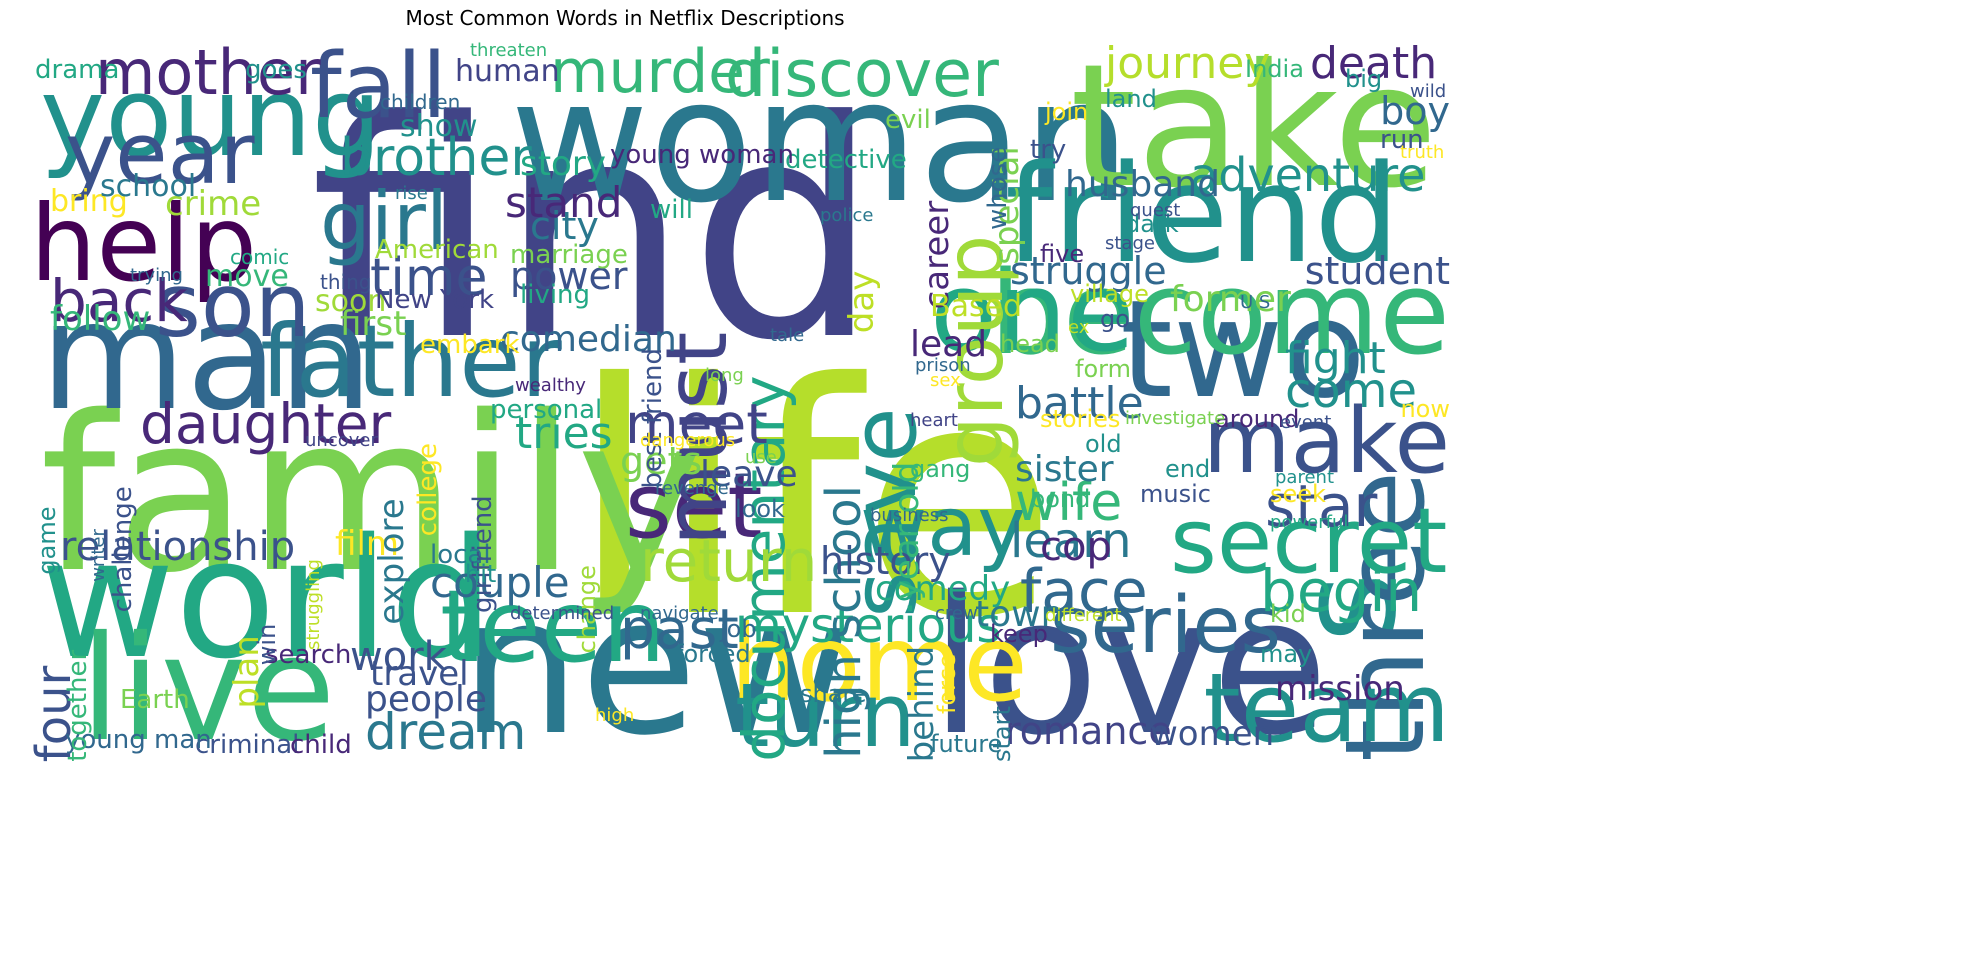 The height and width of the screenshot is (962, 1982). Describe the element at coordinates (276, 70) in the screenshot. I see `word-goes: goes` at that location.